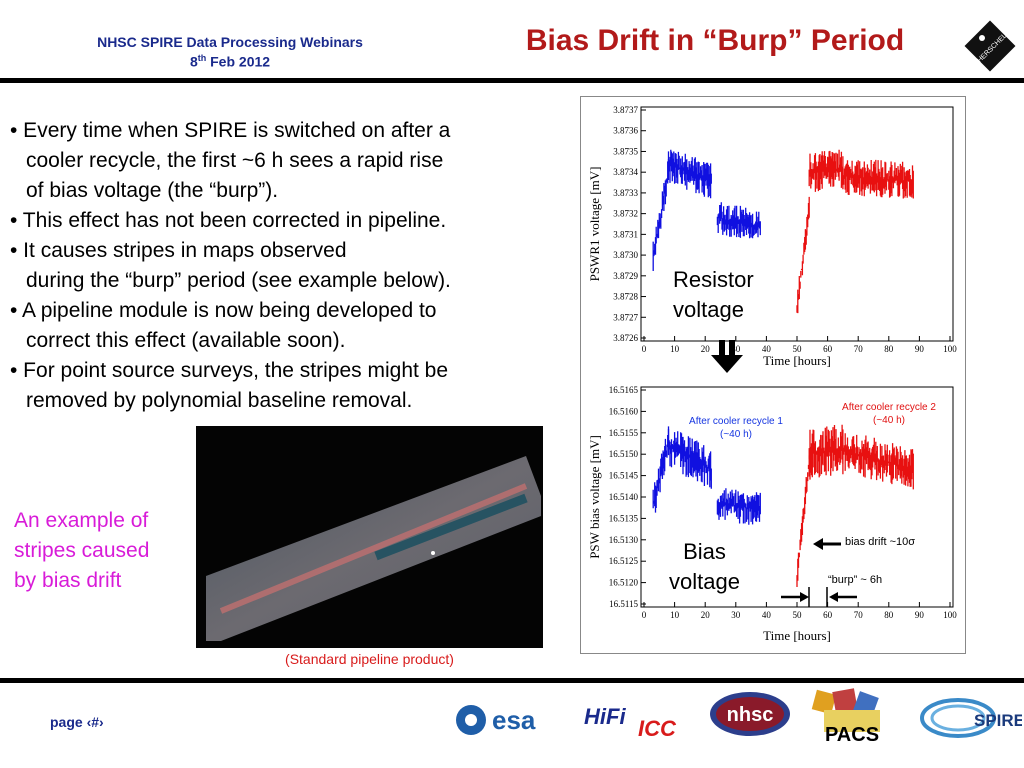  I want to click on y-tick-label: 16.5150, so click(624, 454).